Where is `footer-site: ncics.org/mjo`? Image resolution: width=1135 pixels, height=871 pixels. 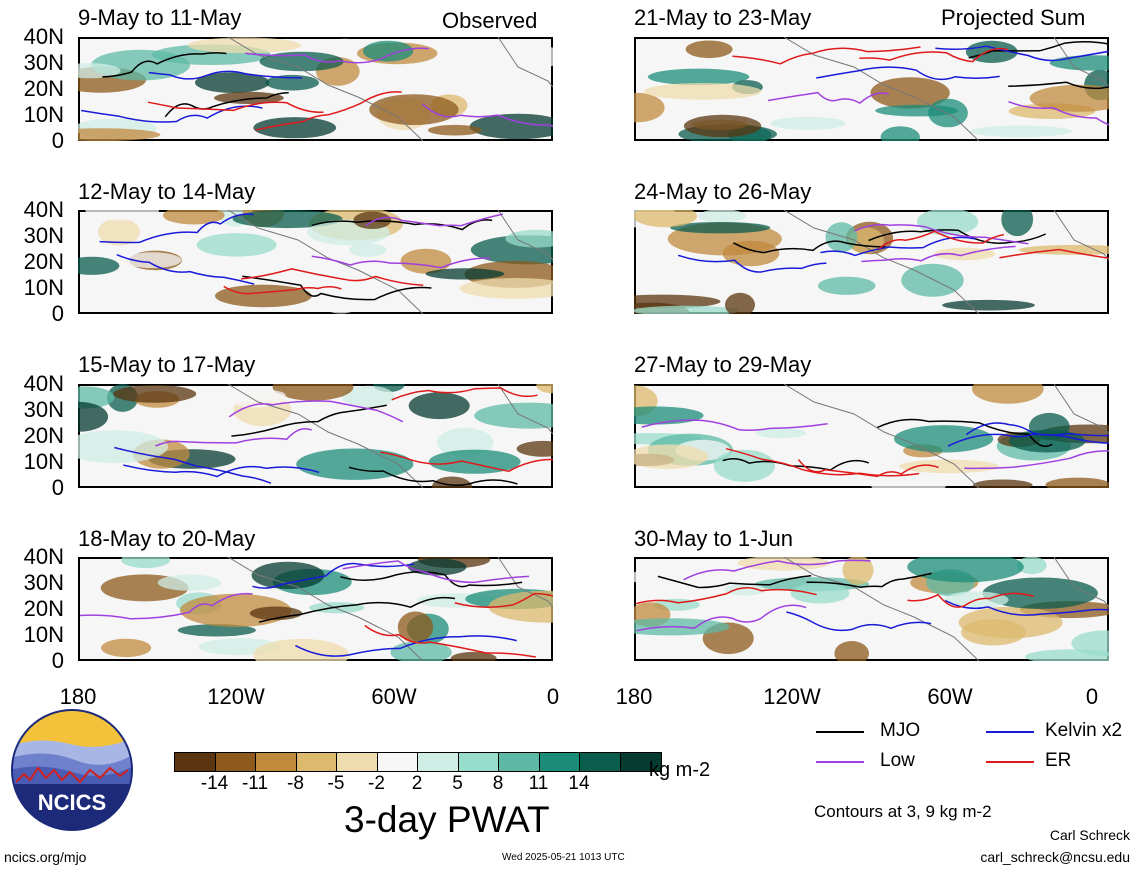 footer-site: ncics.org/mjo is located at coordinates (45, 857).